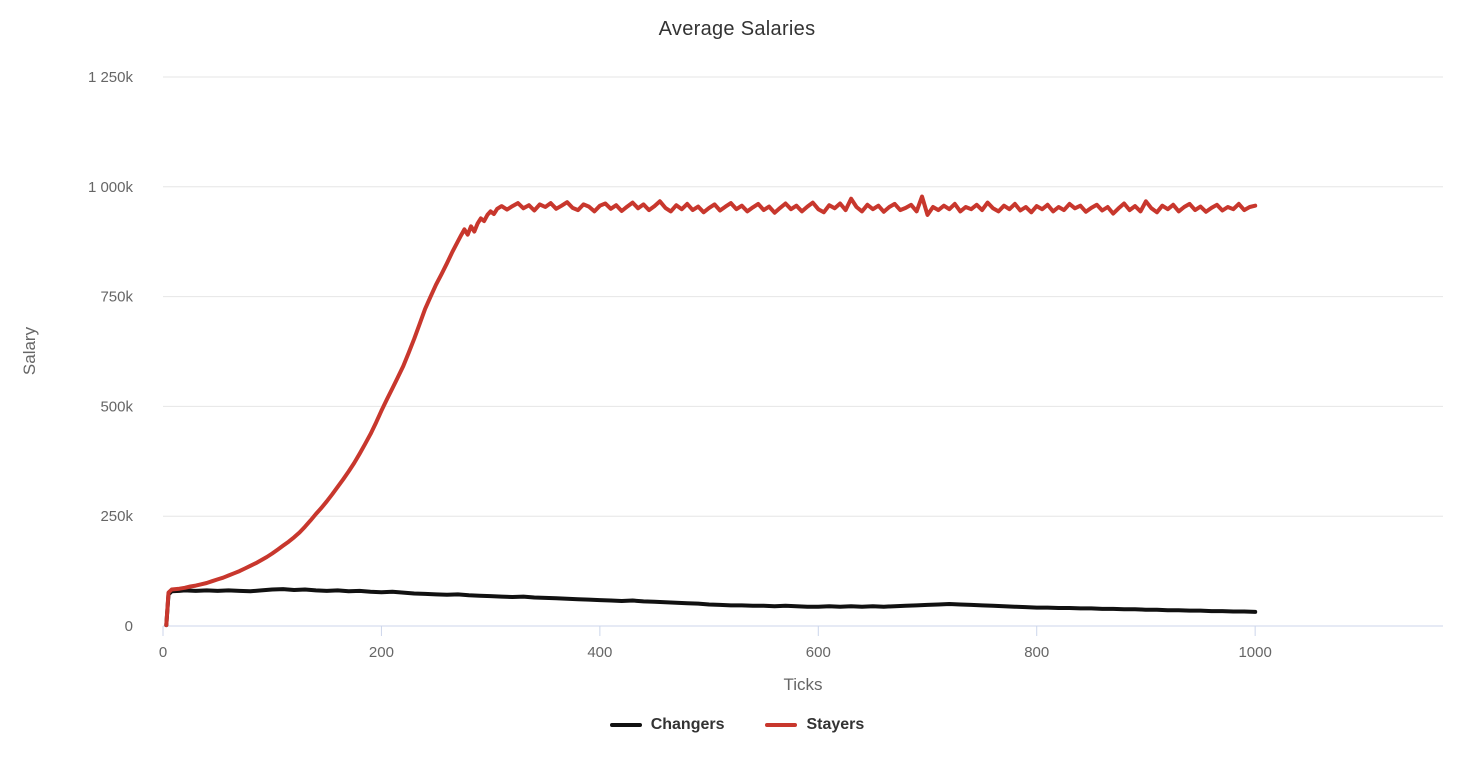  I want to click on legend-item-changers: Changers, so click(667, 725).